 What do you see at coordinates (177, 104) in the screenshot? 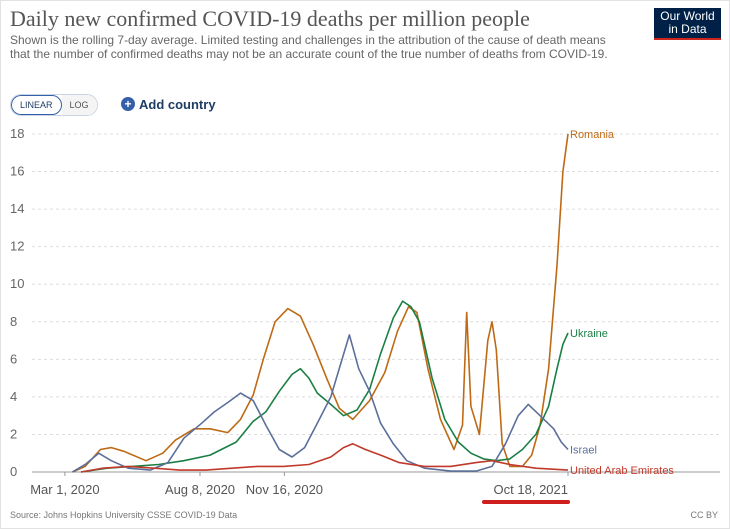
I see `add-country-label: Add country` at bounding box center [177, 104].